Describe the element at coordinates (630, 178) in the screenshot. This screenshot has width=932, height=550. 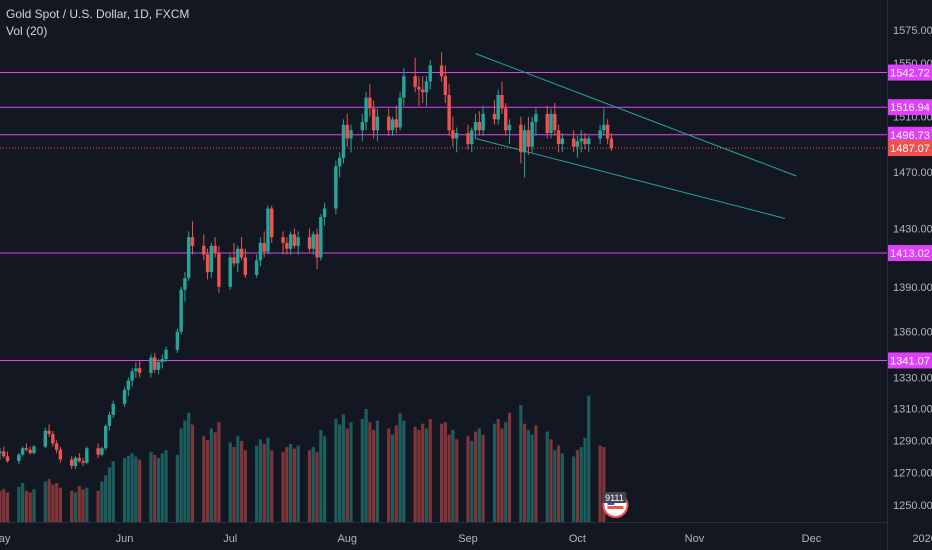
I see `trendline` at that location.